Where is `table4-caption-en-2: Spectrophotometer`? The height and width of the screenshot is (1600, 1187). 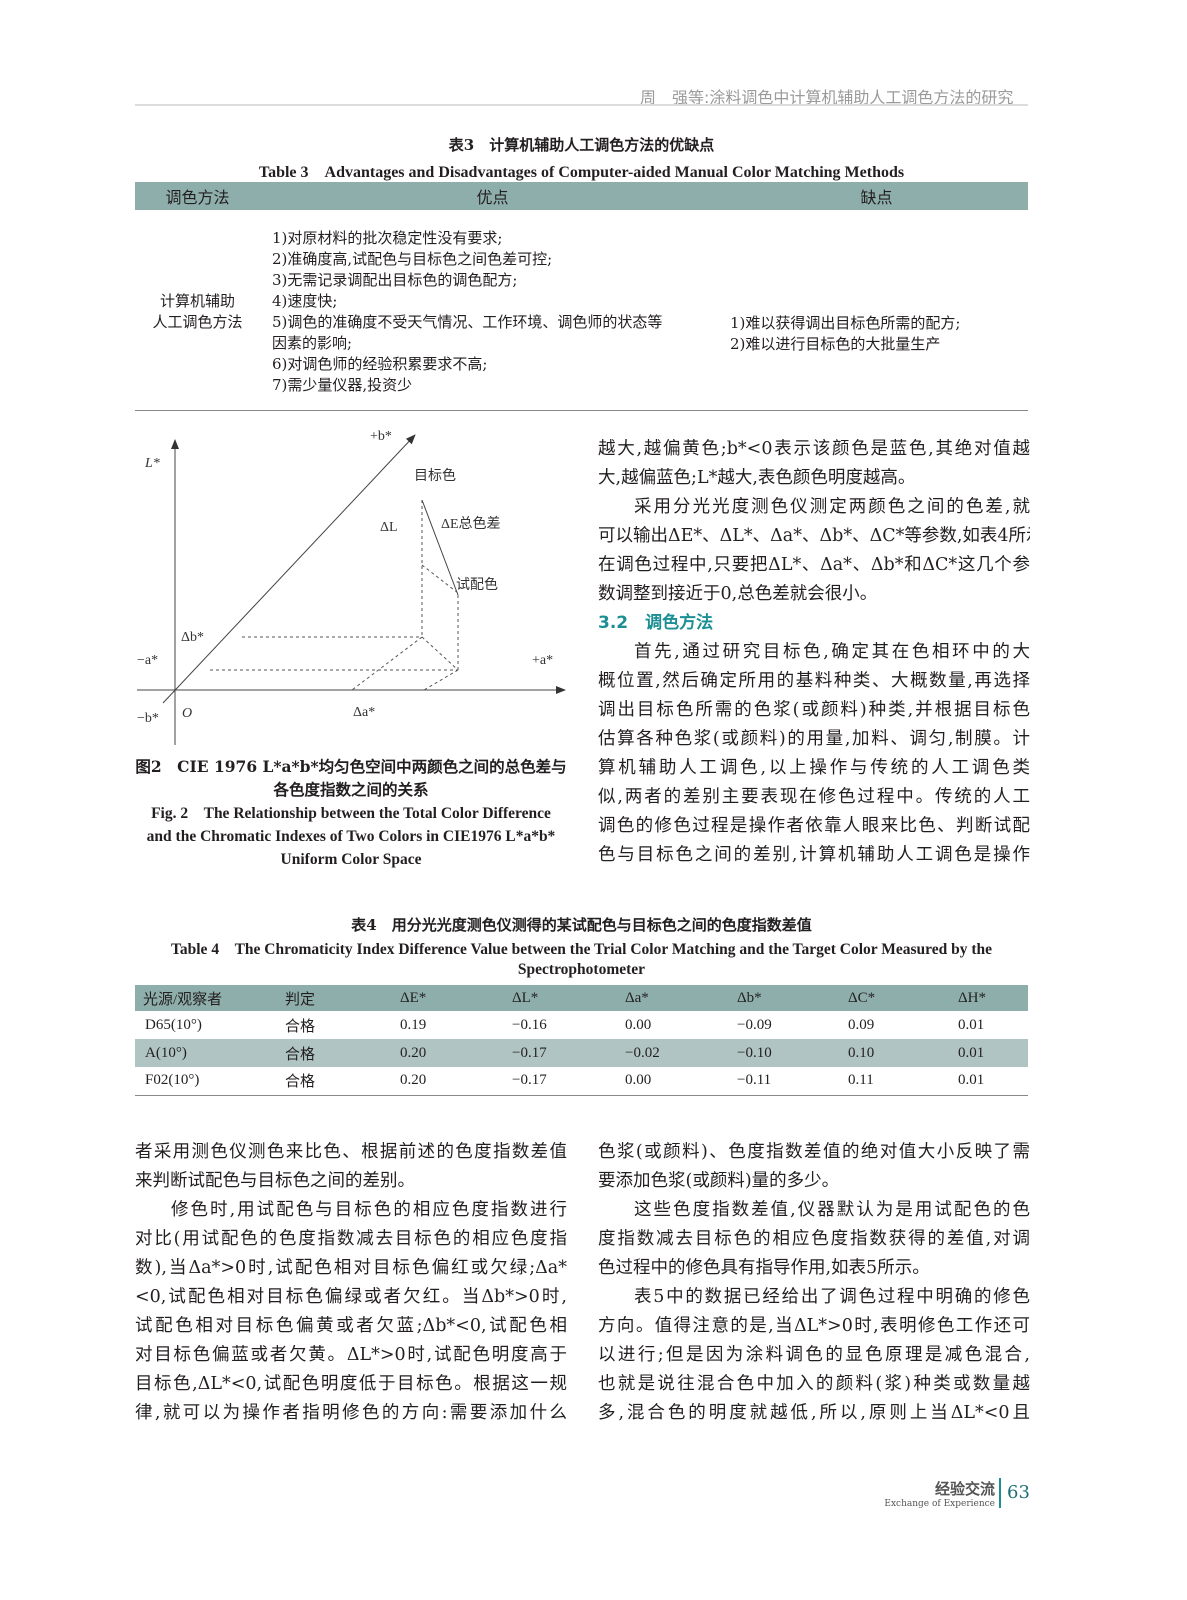
table4-caption-en-2: Spectrophotometer is located at coordinates (581, 969).